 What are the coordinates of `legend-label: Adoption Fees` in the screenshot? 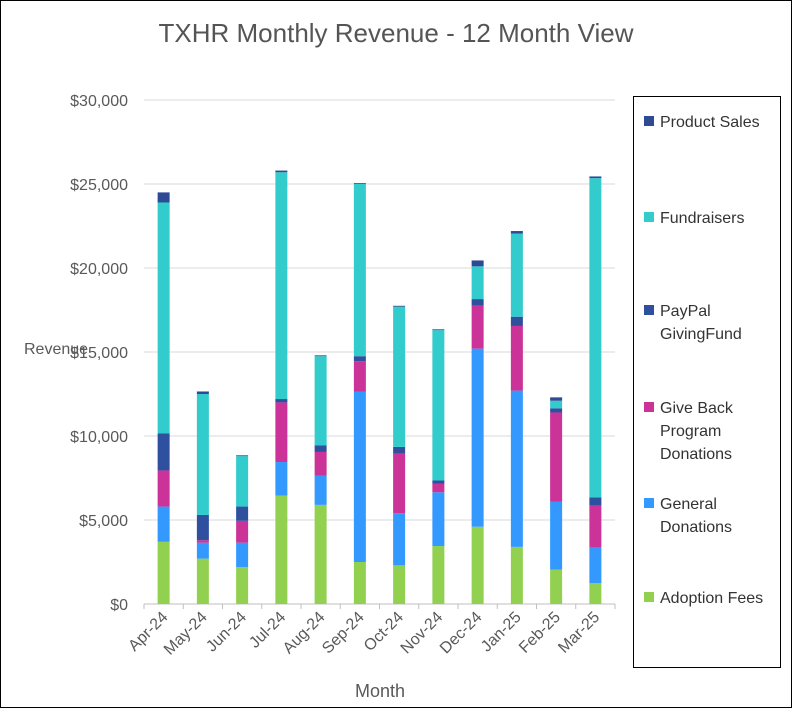 It's located at (712, 598).